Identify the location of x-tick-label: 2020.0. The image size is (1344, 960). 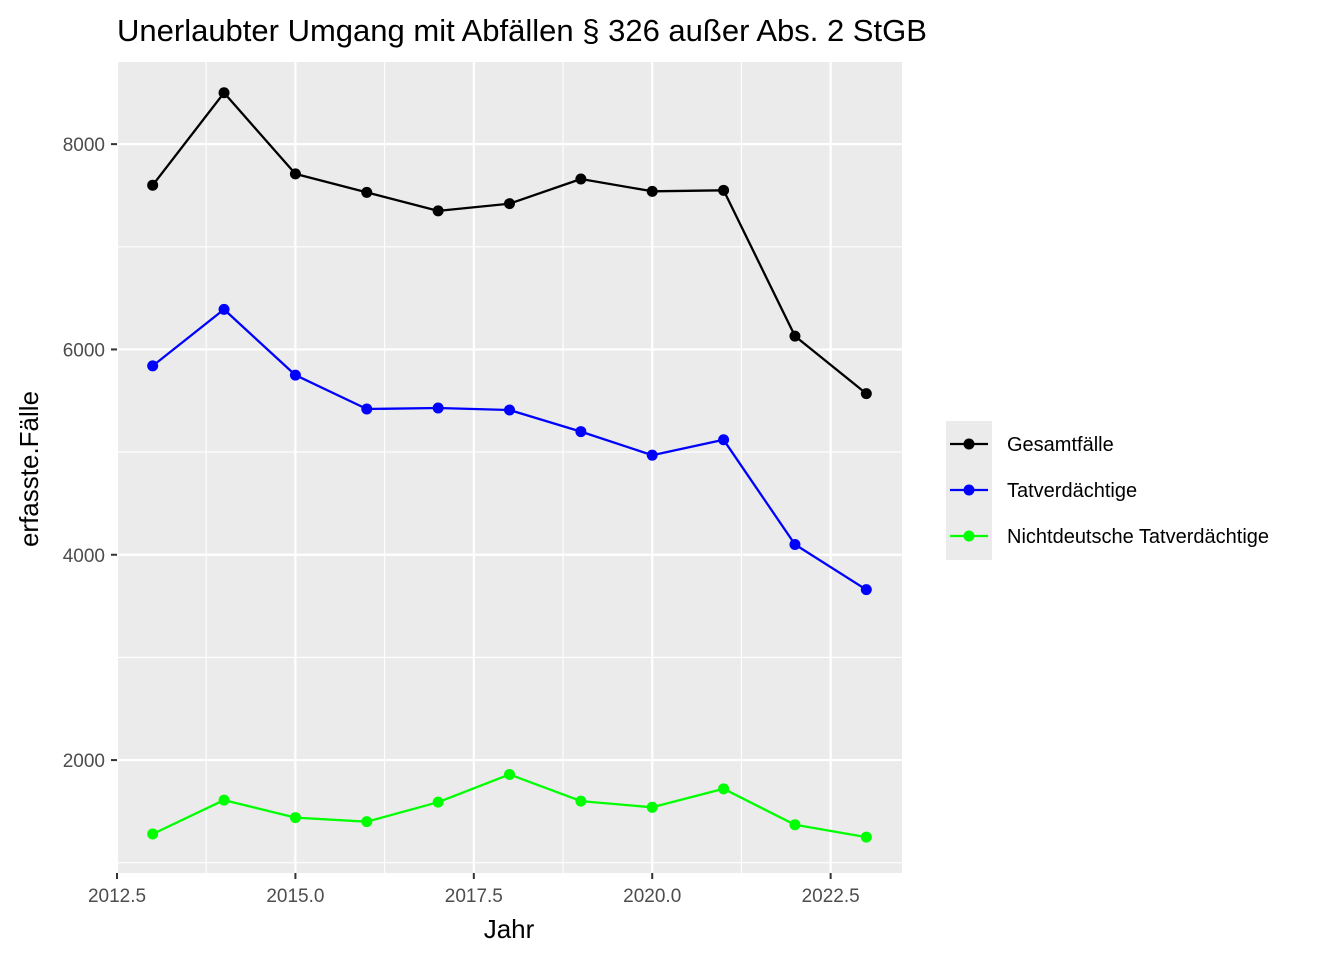
(652, 896).